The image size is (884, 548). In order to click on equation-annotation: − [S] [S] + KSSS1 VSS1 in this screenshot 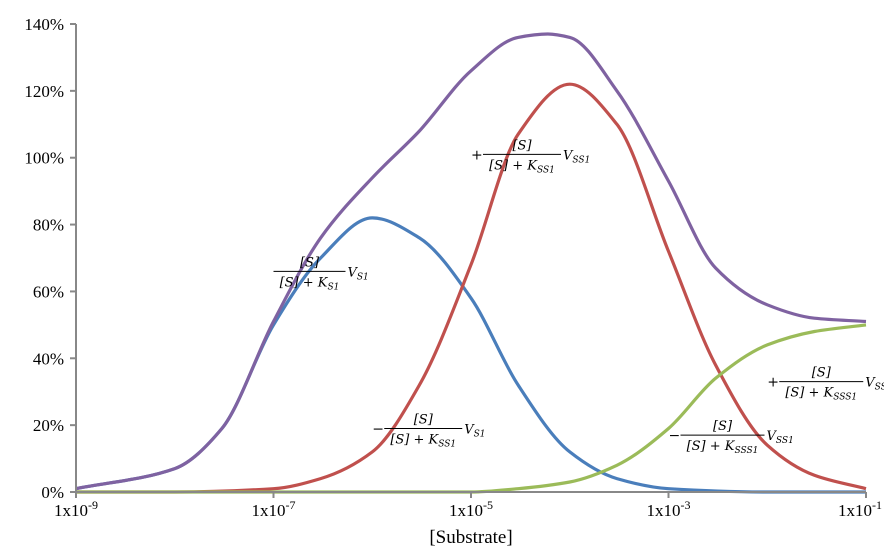, I will do `click(731, 437)`.